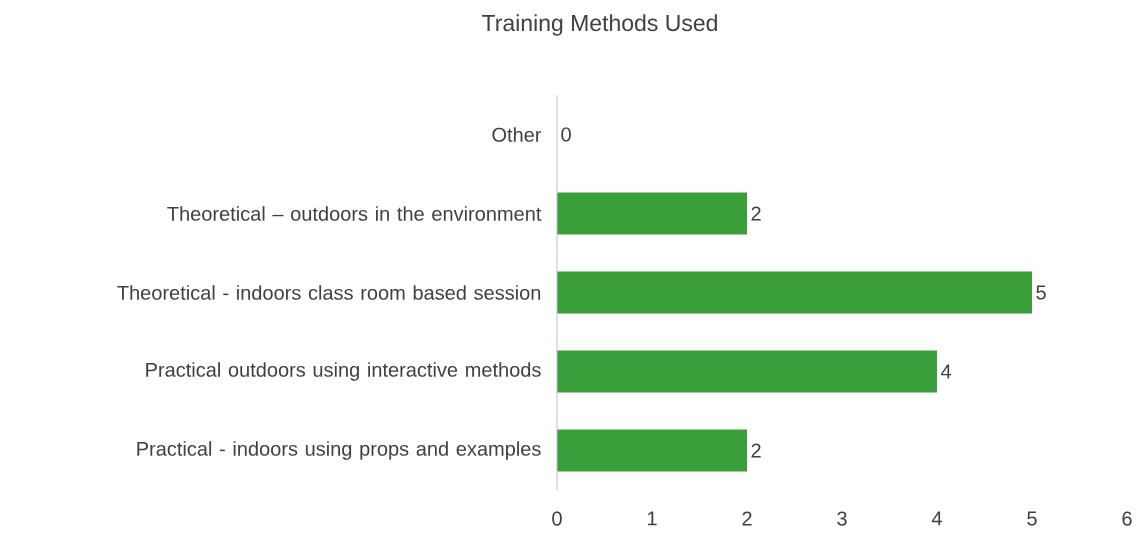 The width and height of the screenshot is (1137, 539). What do you see at coordinates (557, 518) in the screenshot?
I see `x-tick-label: 0` at bounding box center [557, 518].